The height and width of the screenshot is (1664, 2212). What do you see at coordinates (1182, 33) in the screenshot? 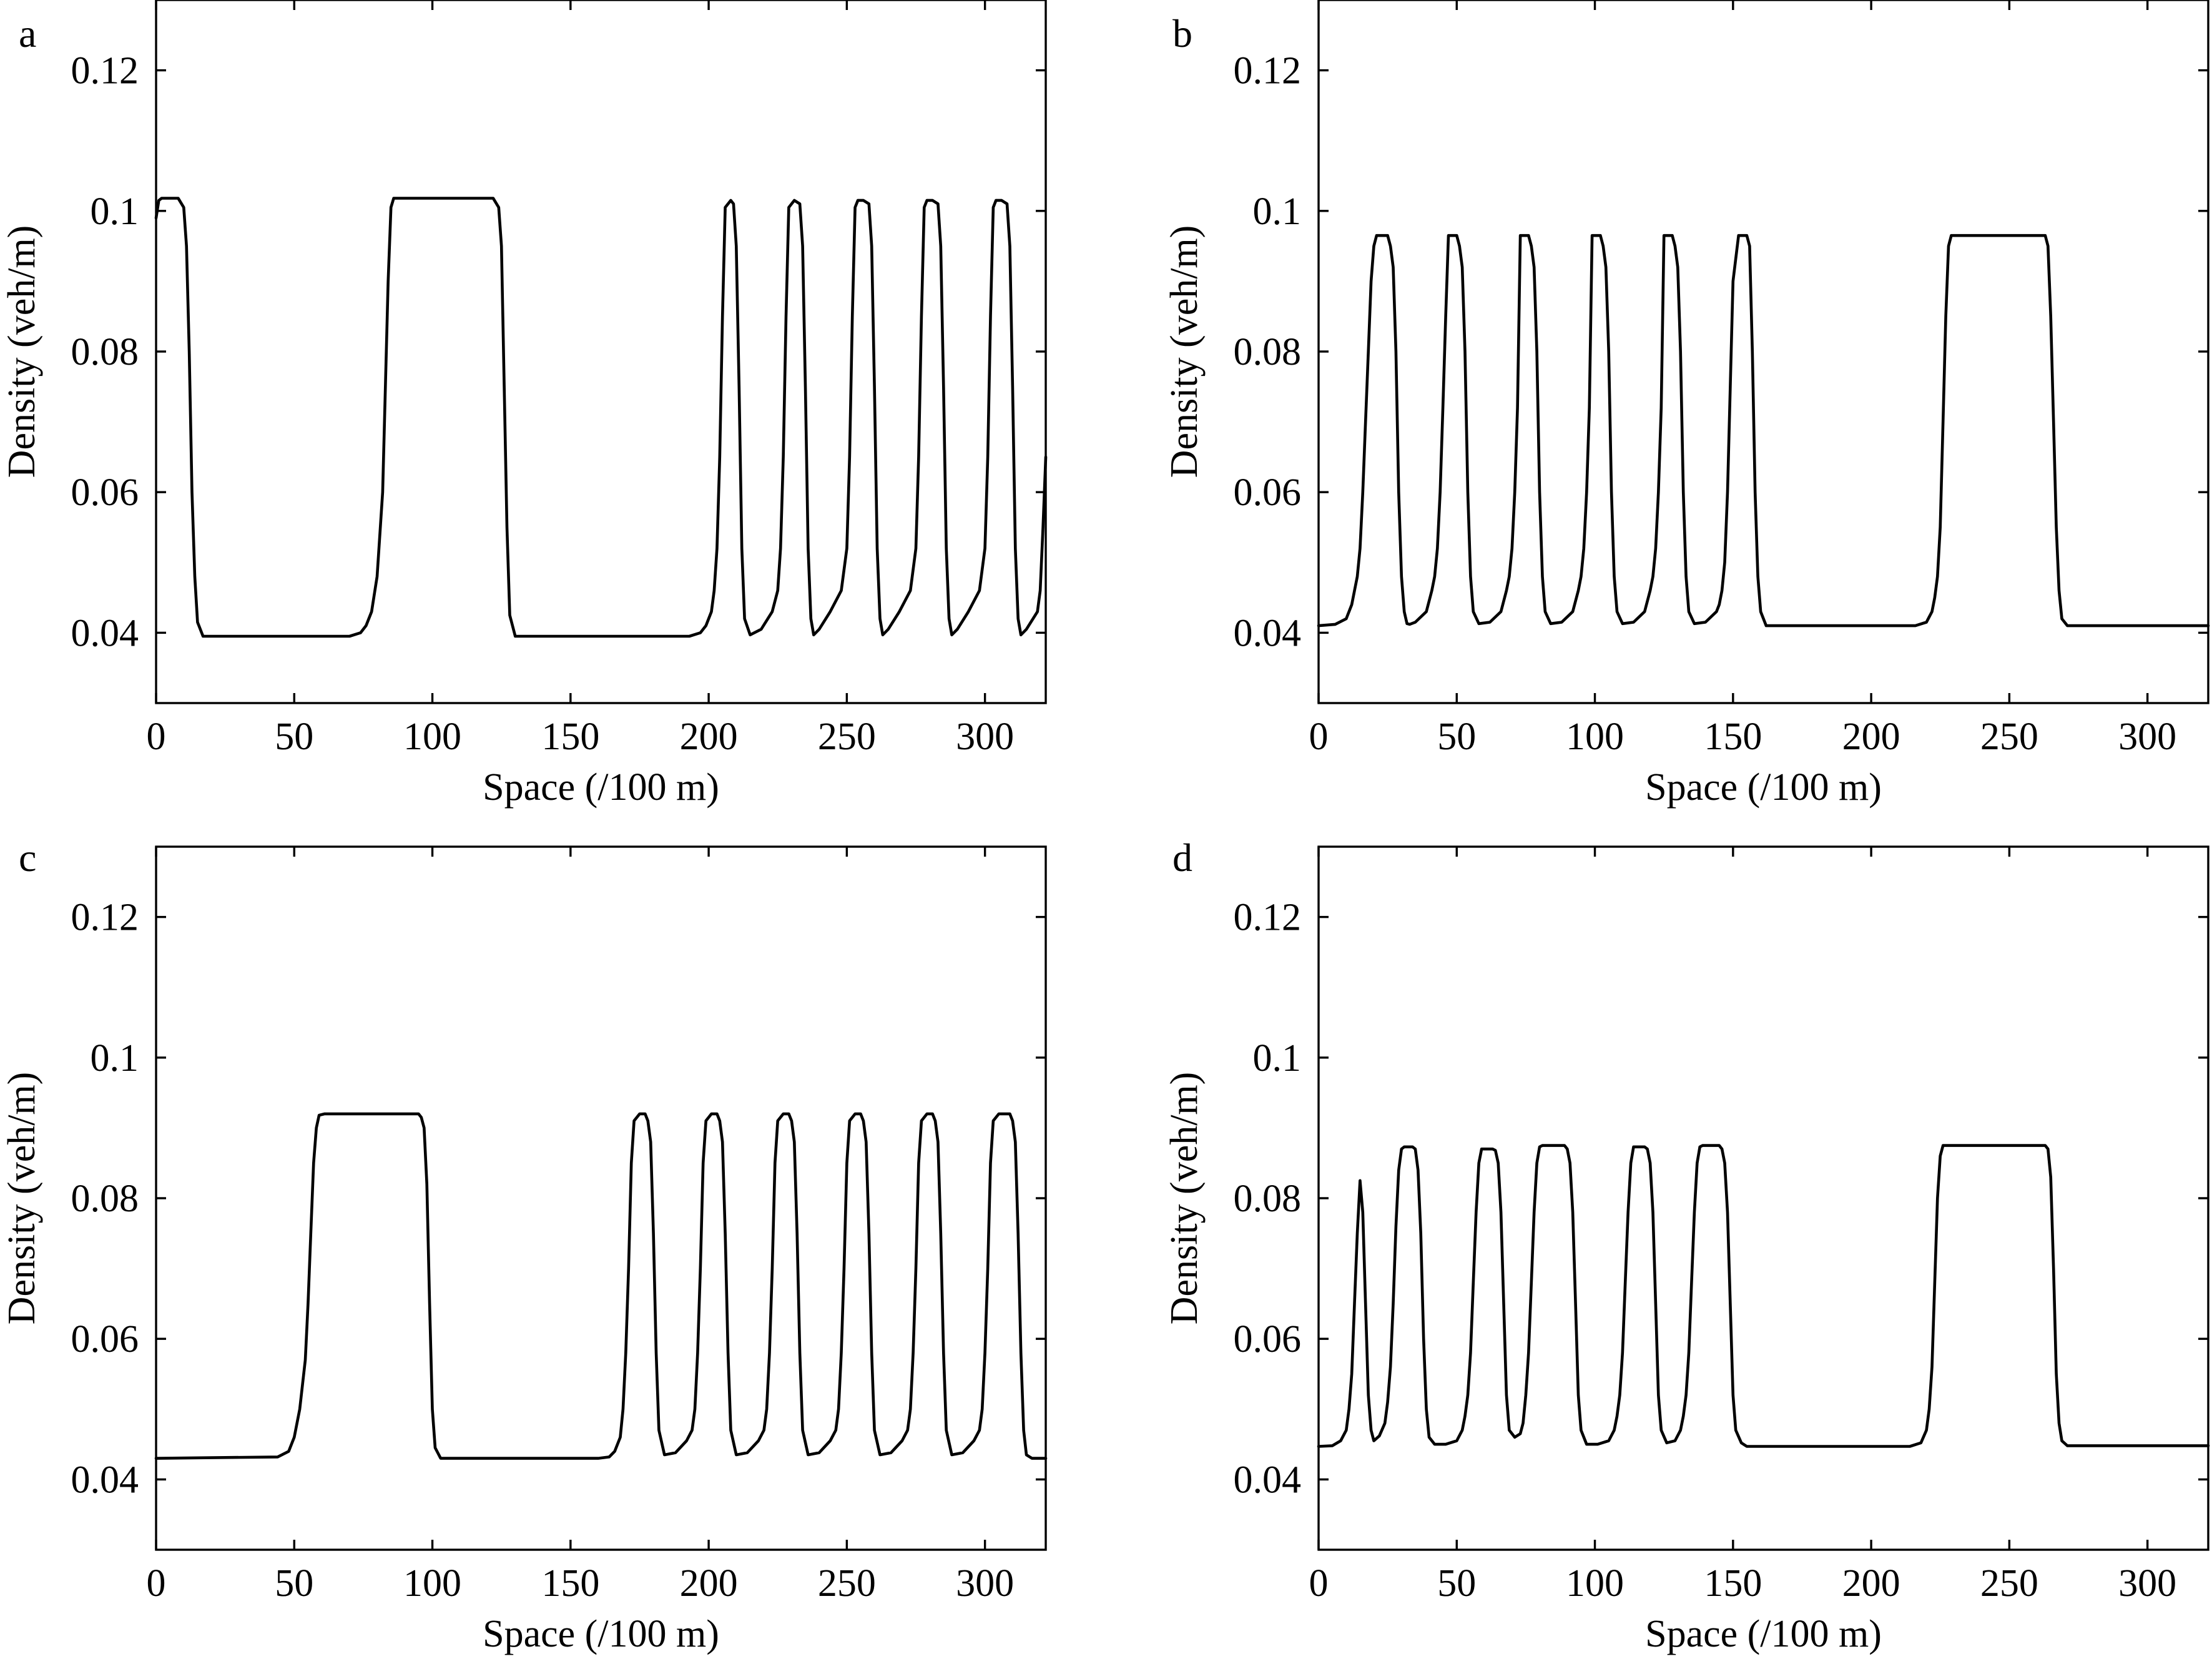
I see `panel-letter: b` at bounding box center [1182, 33].